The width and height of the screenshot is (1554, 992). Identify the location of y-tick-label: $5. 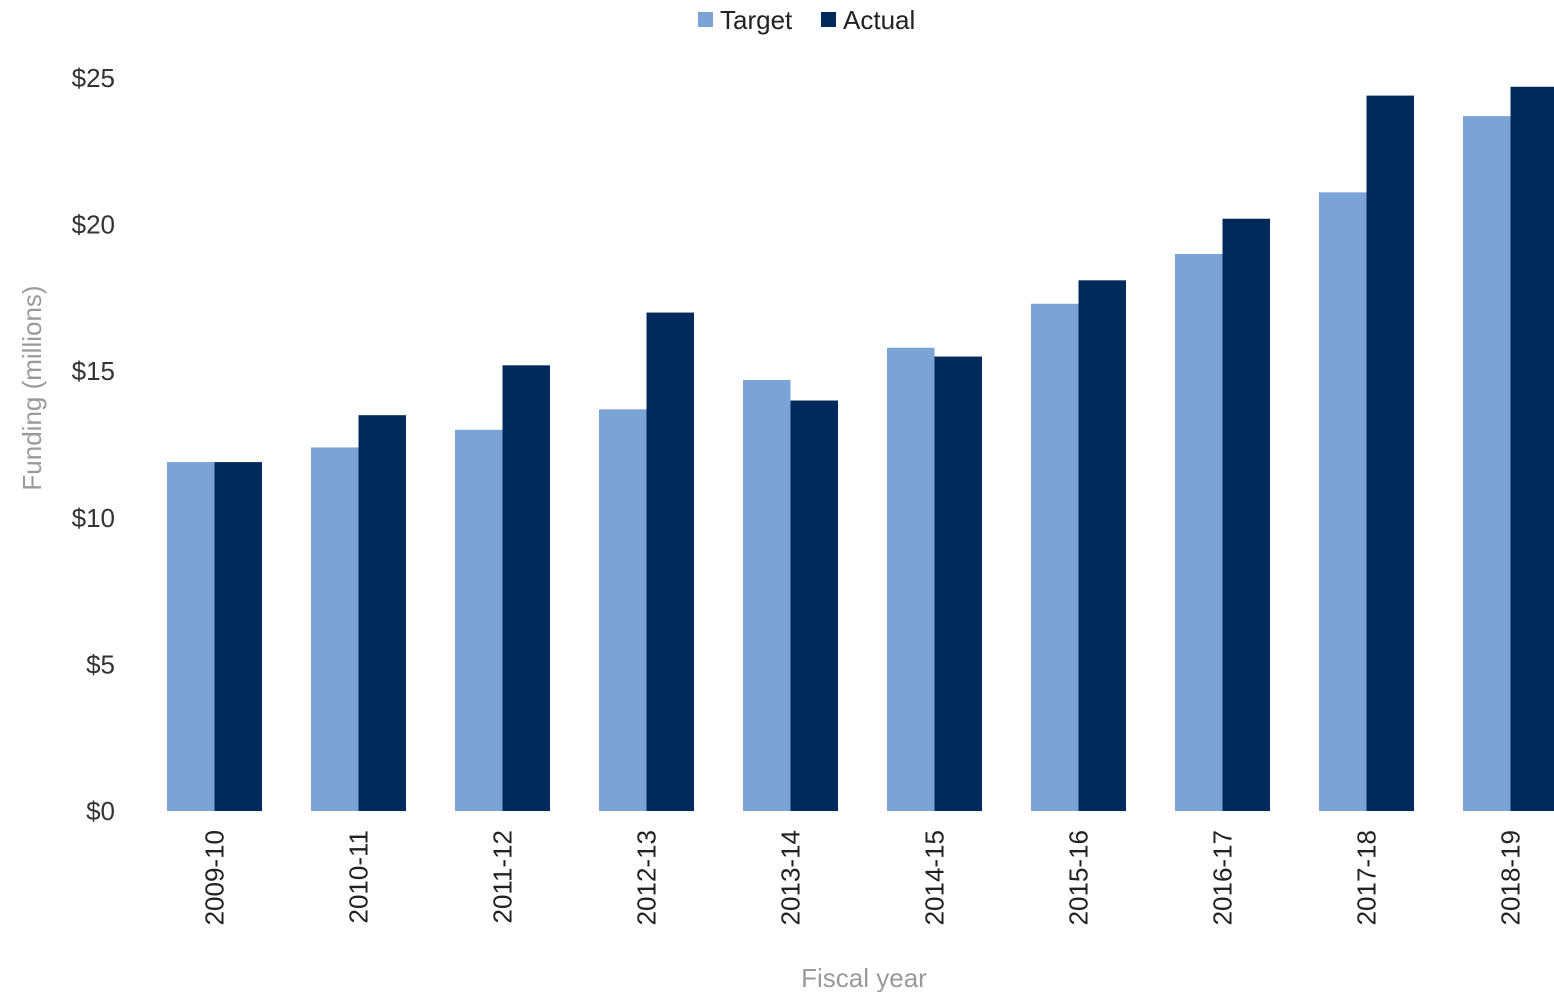
(100, 664).